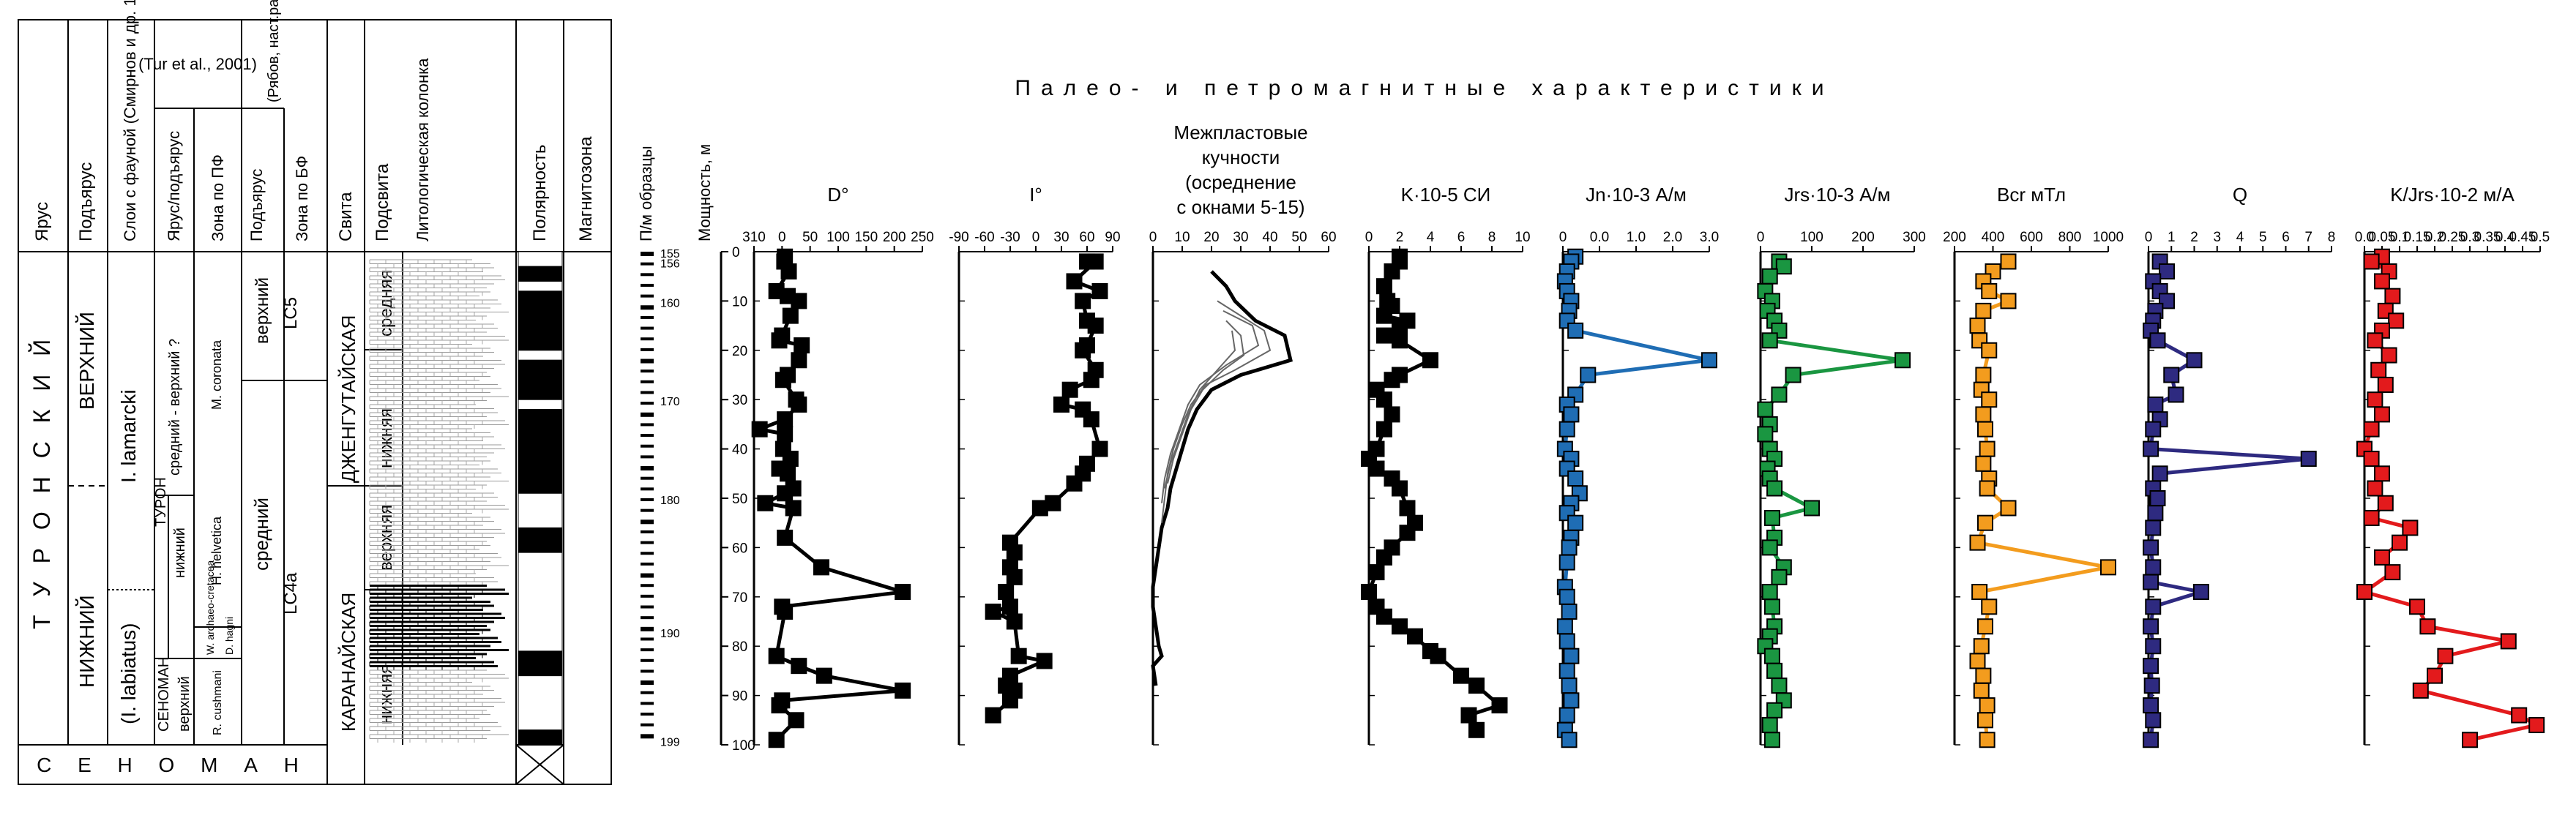 This screenshot has height=837, width=2576. What do you see at coordinates (1636, 237) in the screenshot?
I see `x-tick-label: 1.0` at bounding box center [1636, 237].